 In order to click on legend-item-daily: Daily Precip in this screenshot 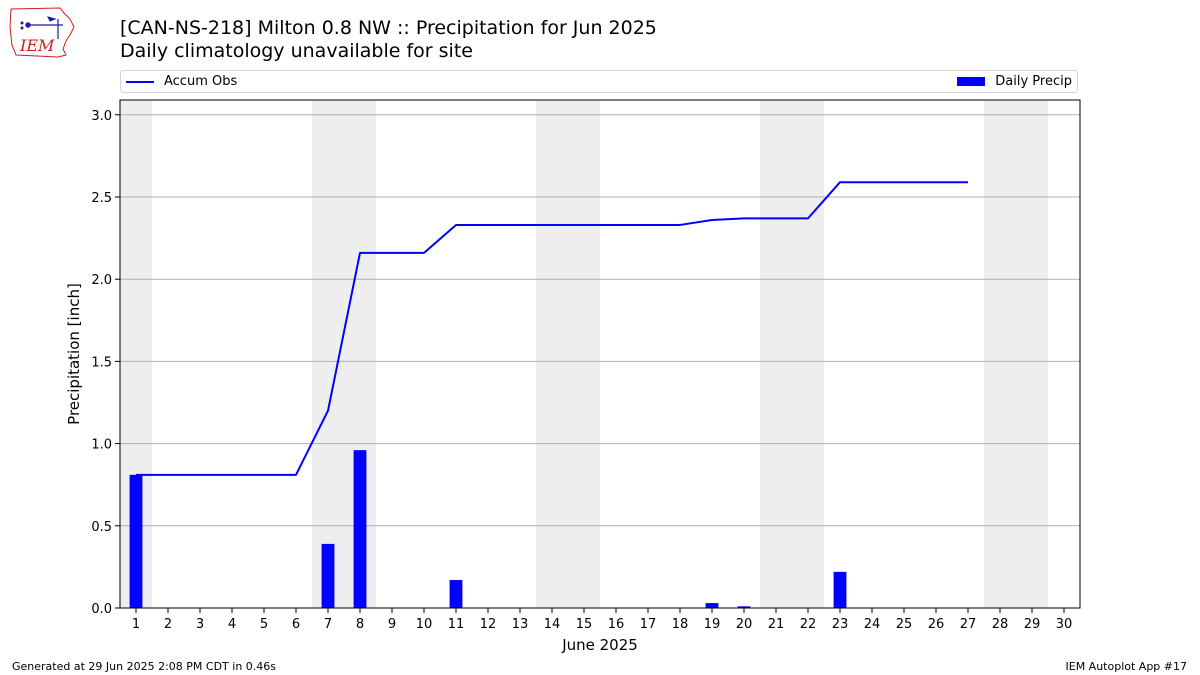, I will do `click(1014, 81)`.